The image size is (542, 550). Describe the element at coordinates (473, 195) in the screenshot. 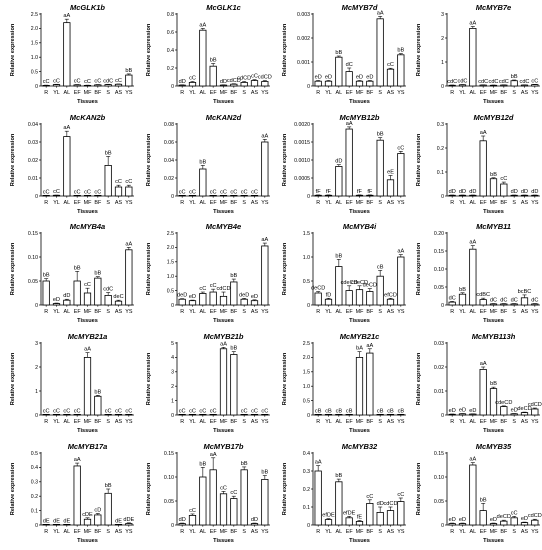

I see `bar-AL` at that location.